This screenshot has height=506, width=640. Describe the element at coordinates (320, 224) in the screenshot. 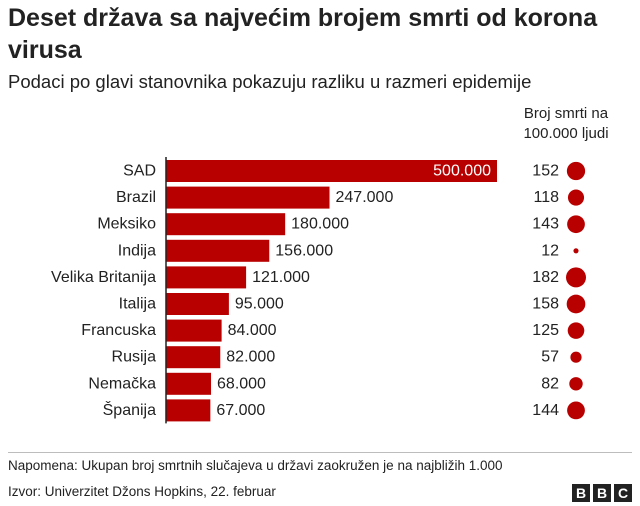

I see `bar-value-label: 180.000` at that location.